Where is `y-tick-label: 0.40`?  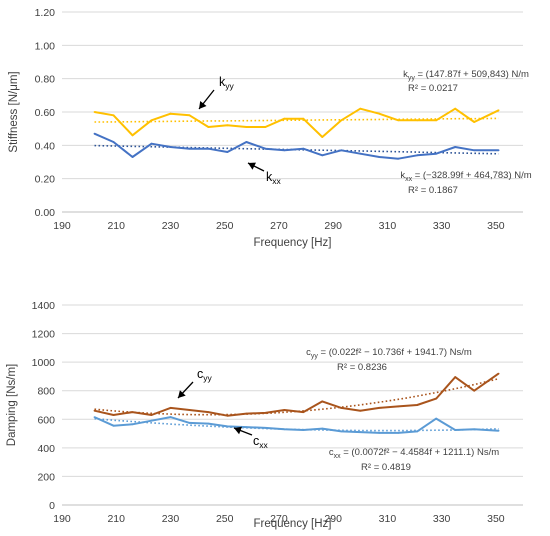 y-tick-label: 0.40 is located at coordinates (45, 146).